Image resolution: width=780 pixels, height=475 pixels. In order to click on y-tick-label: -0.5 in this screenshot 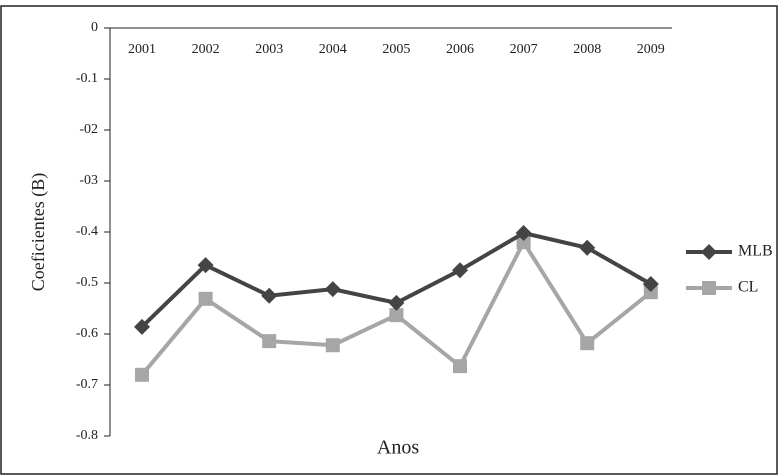, I will do `click(87, 282)`.